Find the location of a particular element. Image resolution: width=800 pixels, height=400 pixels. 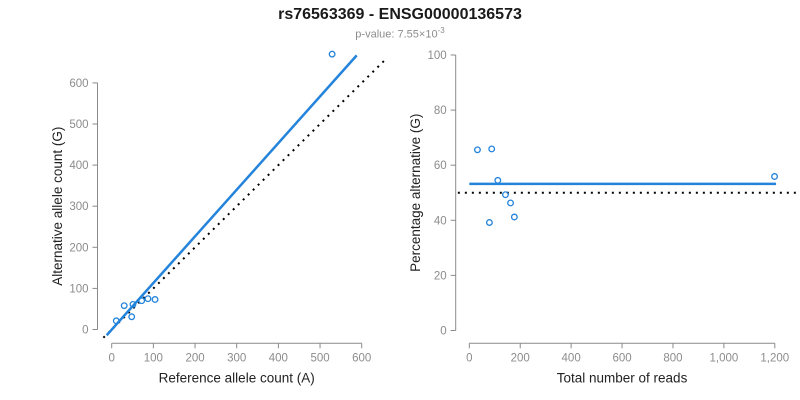

y-tick-label: 200 is located at coordinates (78, 248).